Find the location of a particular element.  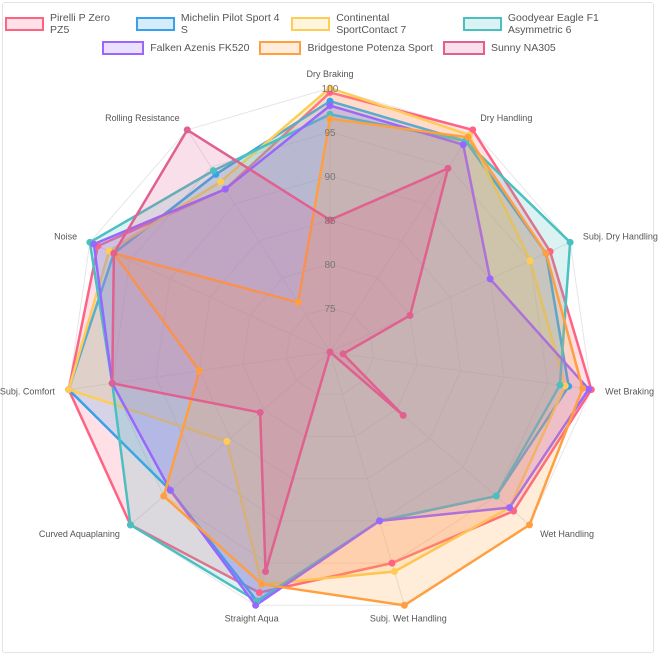

legend-item-goodyear: Goodyear Eagle F1 Asymmetric 6 is located at coordinates (557, 24).